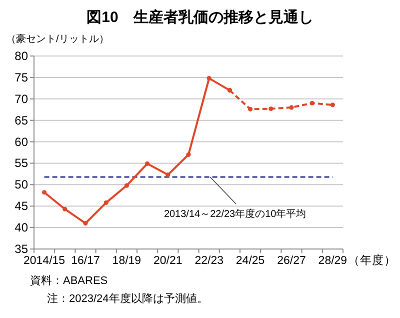 The height and width of the screenshot is (318, 400). I want to click on chart-title: 図10 生産者乳価の推移と見通し, so click(200, 17).